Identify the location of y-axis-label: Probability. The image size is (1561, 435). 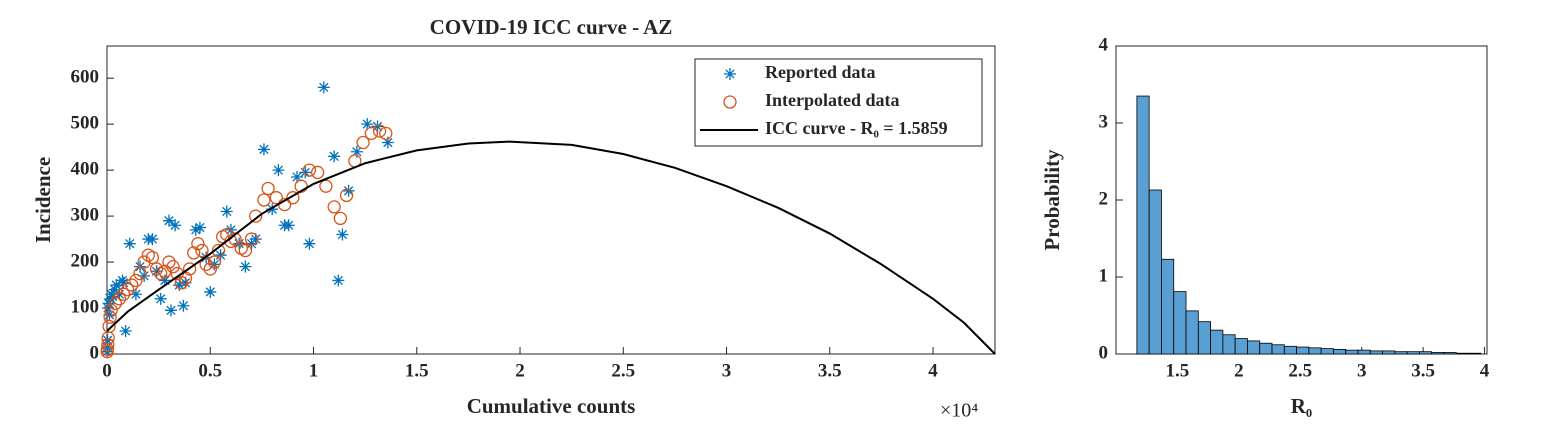
(1052, 200).